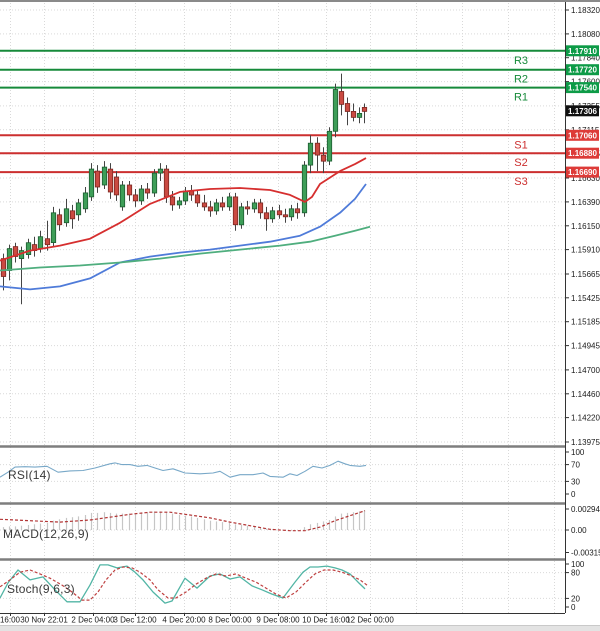 The width and height of the screenshot is (600, 631). Describe the element at coordinates (585, 370) in the screenshot. I see `price-tick-label: 1.14700` at that location.